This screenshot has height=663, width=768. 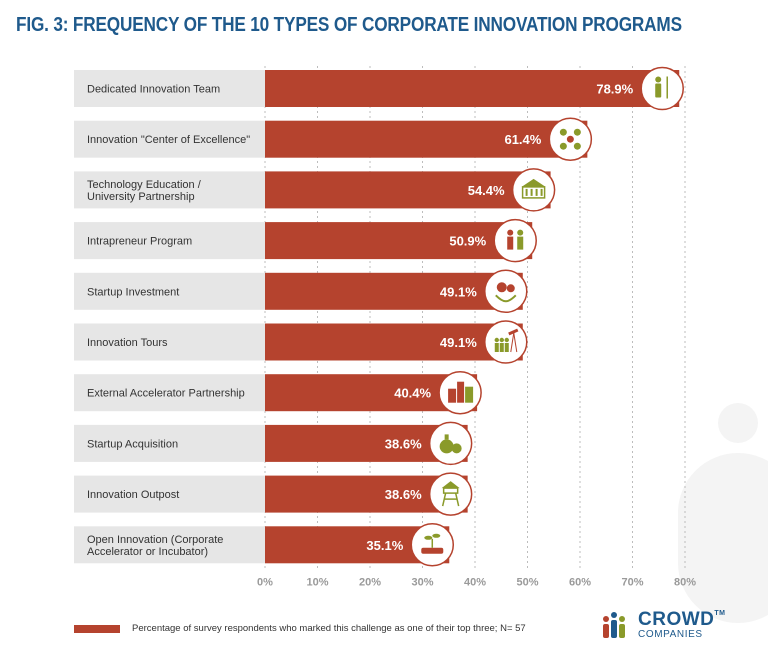 I want to click on x-tick-label: 10%, so click(x=317, y=582).